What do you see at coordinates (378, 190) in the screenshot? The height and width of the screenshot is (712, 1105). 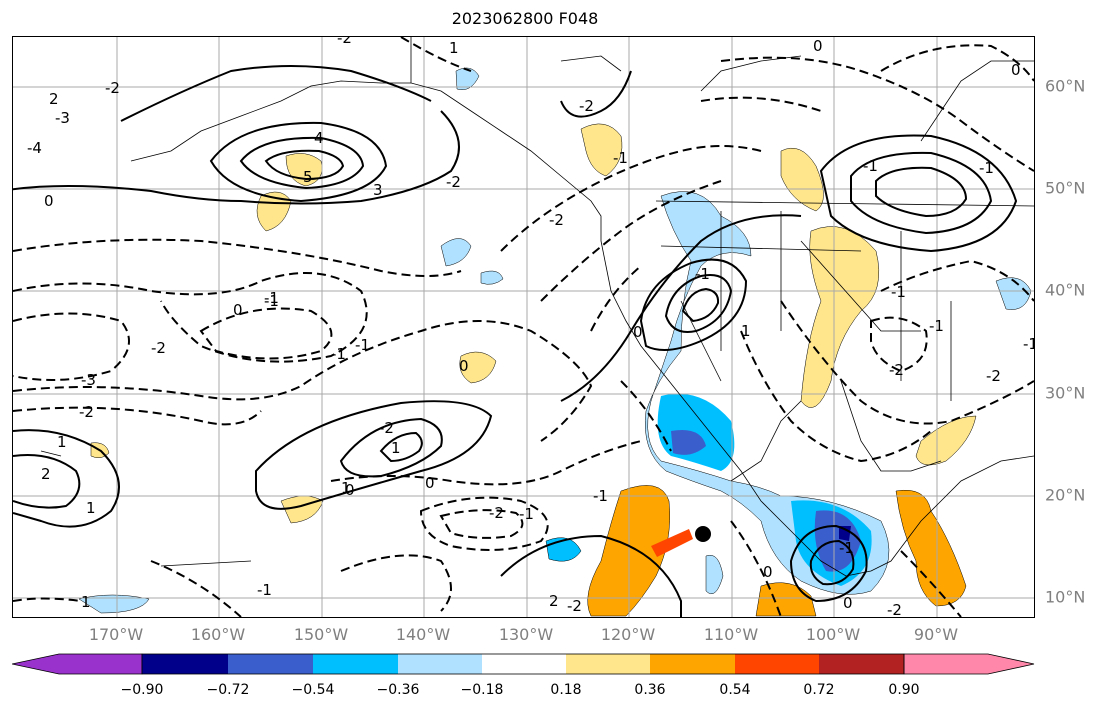 I see `contour-label: 3` at bounding box center [378, 190].